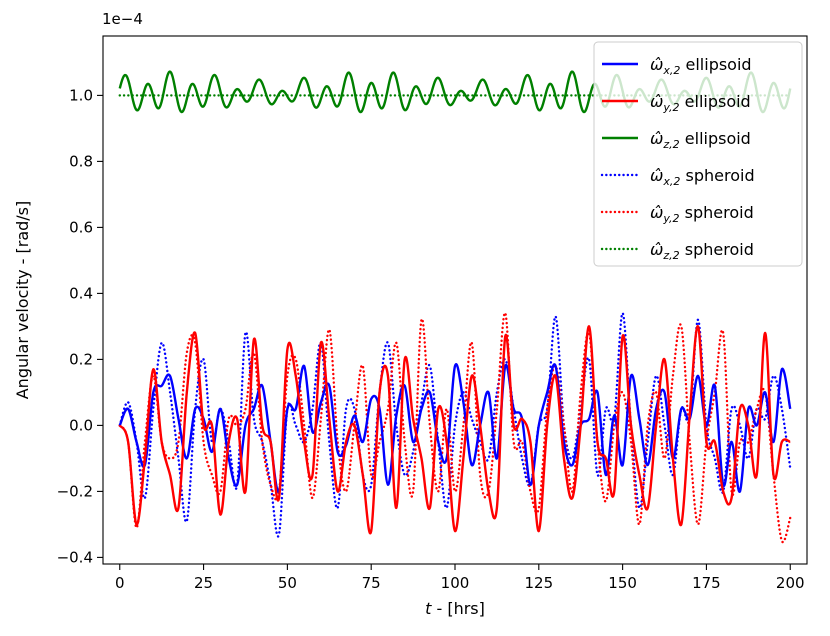 Image resolution: width=830 pixels, height=636 pixels. I want to click on y-tick-label: 0.2, so click(81, 359).